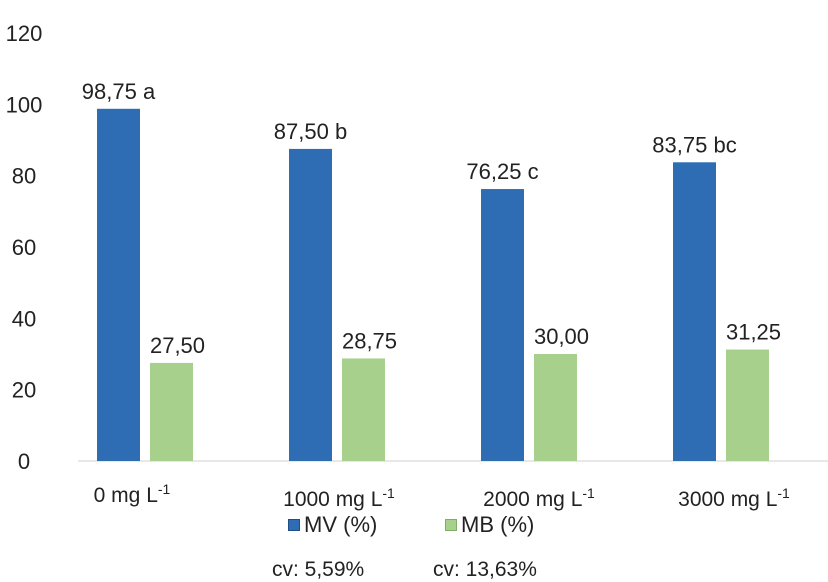 The width and height of the screenshot is (828, 582). Describe the element at coordinates (694, 144) in the screenshot. I see `data-label-mv-3: 83,75 bc` at that location.